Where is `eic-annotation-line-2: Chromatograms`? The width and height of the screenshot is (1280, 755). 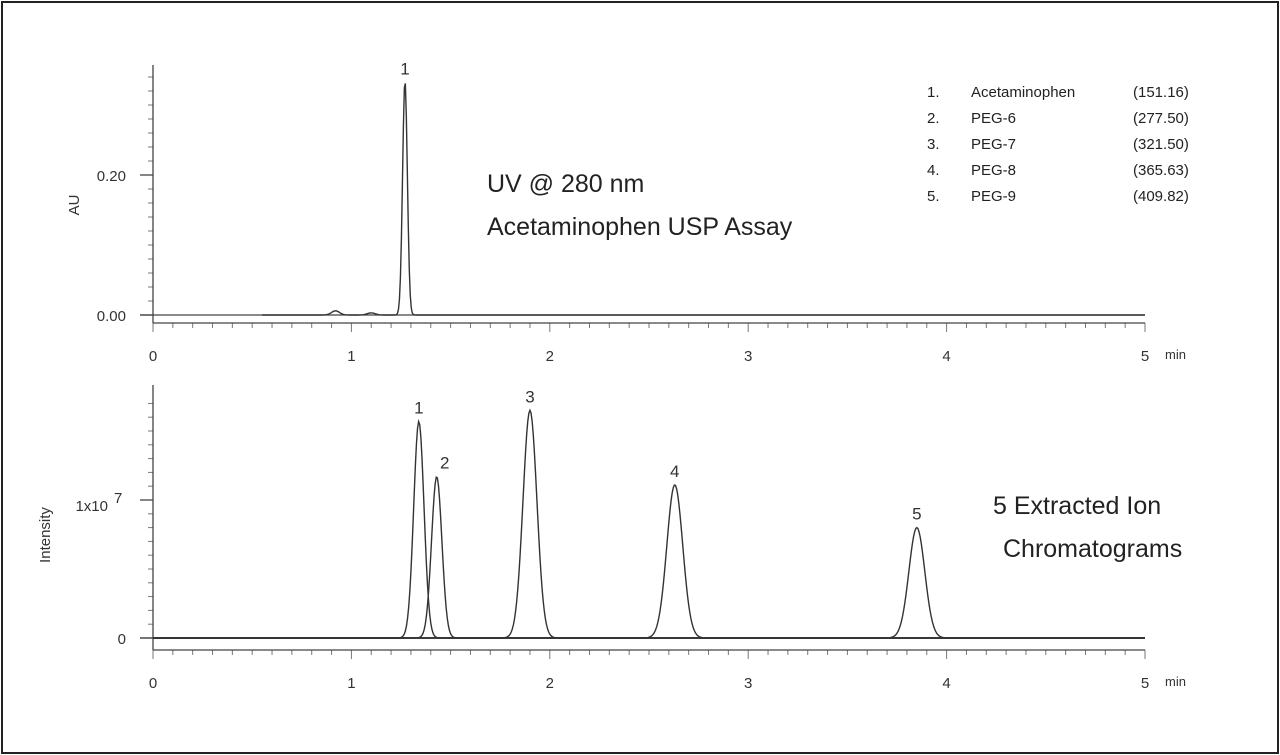 eic-annotation-line-2: Chromatograms is located at coordinates (1092, 549).